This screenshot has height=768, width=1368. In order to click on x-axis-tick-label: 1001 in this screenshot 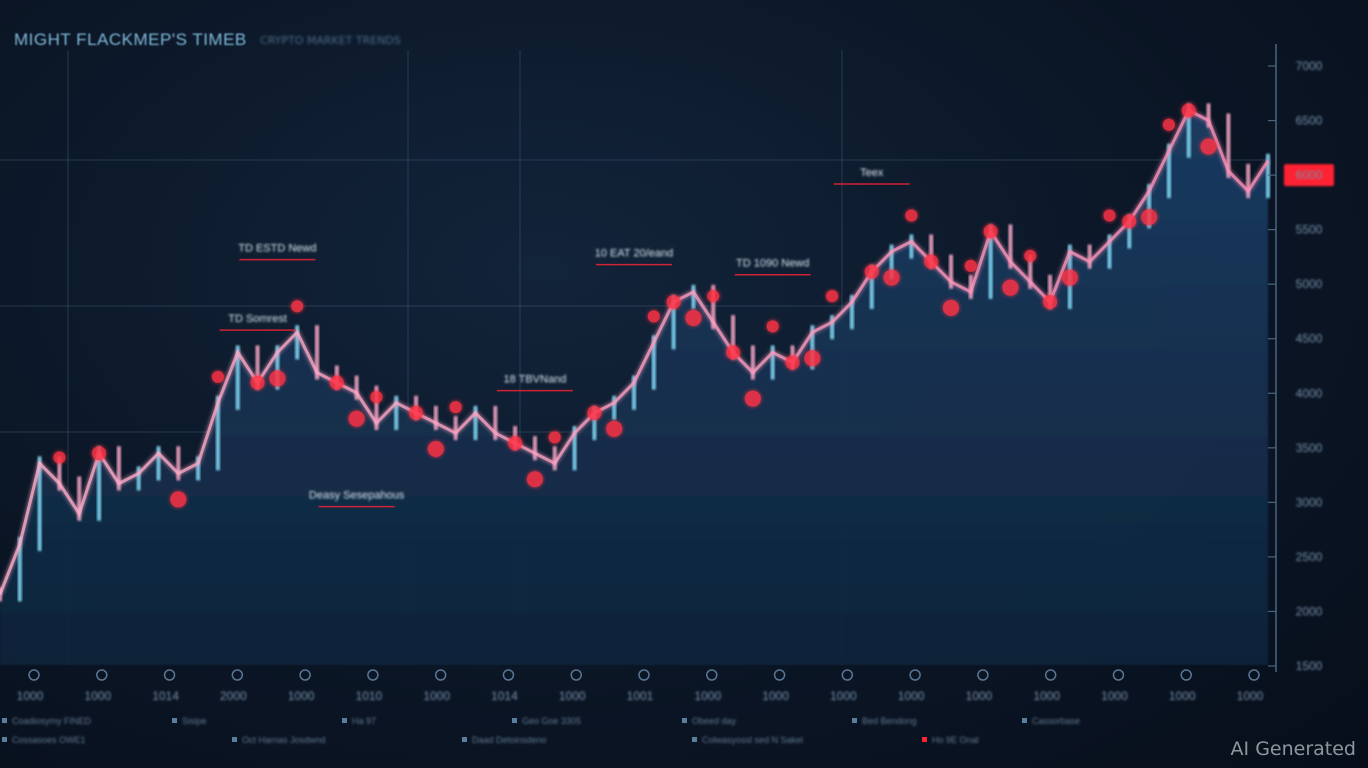, I will do `click(640, 696)`.